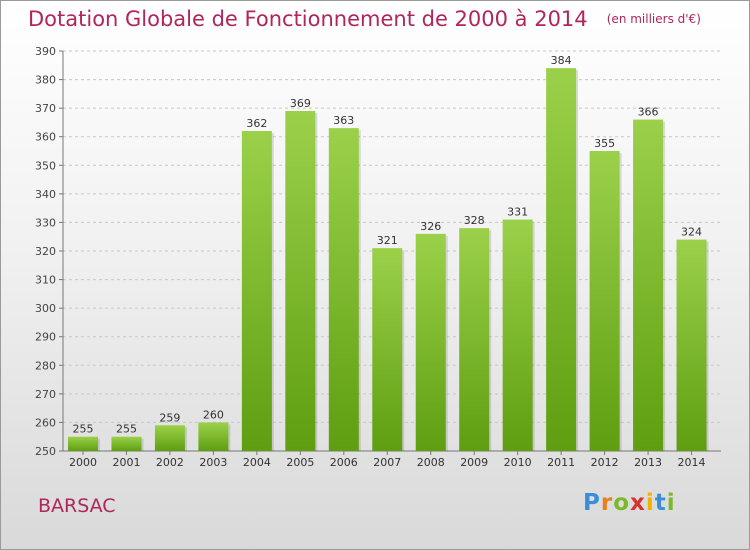  Describe the element at coordinates (45, 308) in the screenshot. I see `y-tick-label: 300` at that location.